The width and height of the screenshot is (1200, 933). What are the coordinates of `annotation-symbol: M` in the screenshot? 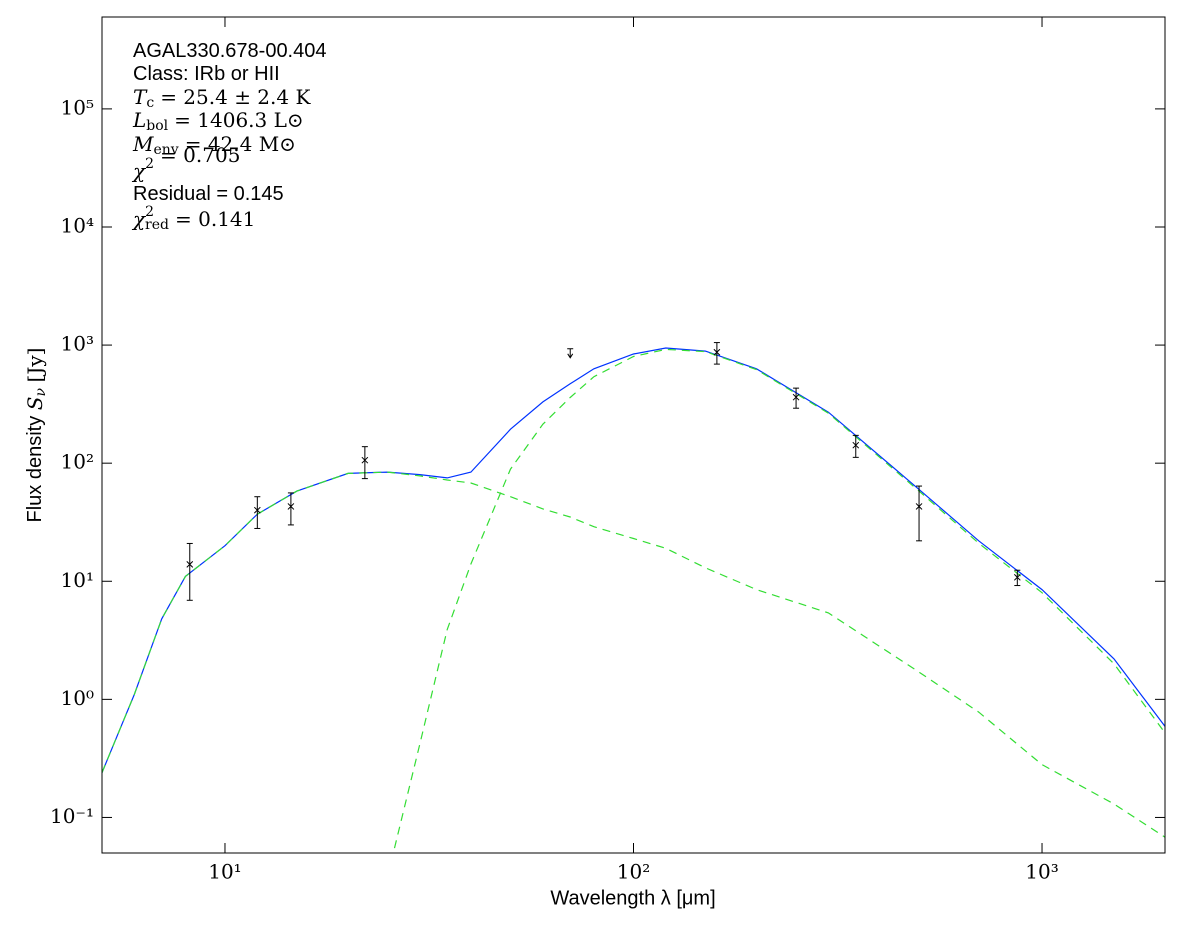 It's located at (143, 144).